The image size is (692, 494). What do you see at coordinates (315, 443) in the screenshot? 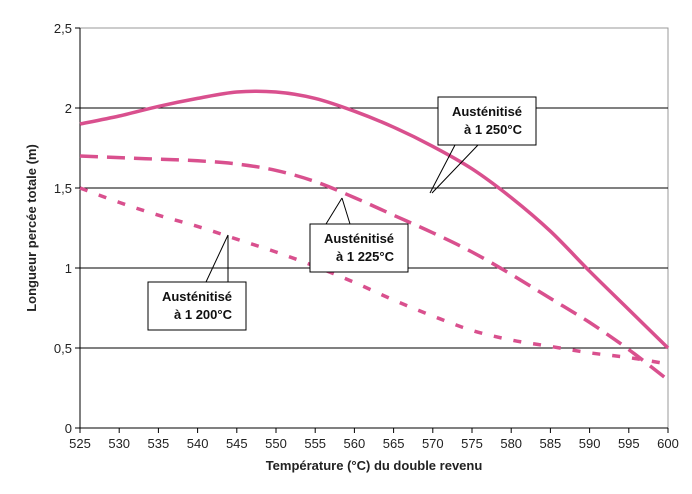
I see `x-tick-label: 555` at bounding box center [315, 443].